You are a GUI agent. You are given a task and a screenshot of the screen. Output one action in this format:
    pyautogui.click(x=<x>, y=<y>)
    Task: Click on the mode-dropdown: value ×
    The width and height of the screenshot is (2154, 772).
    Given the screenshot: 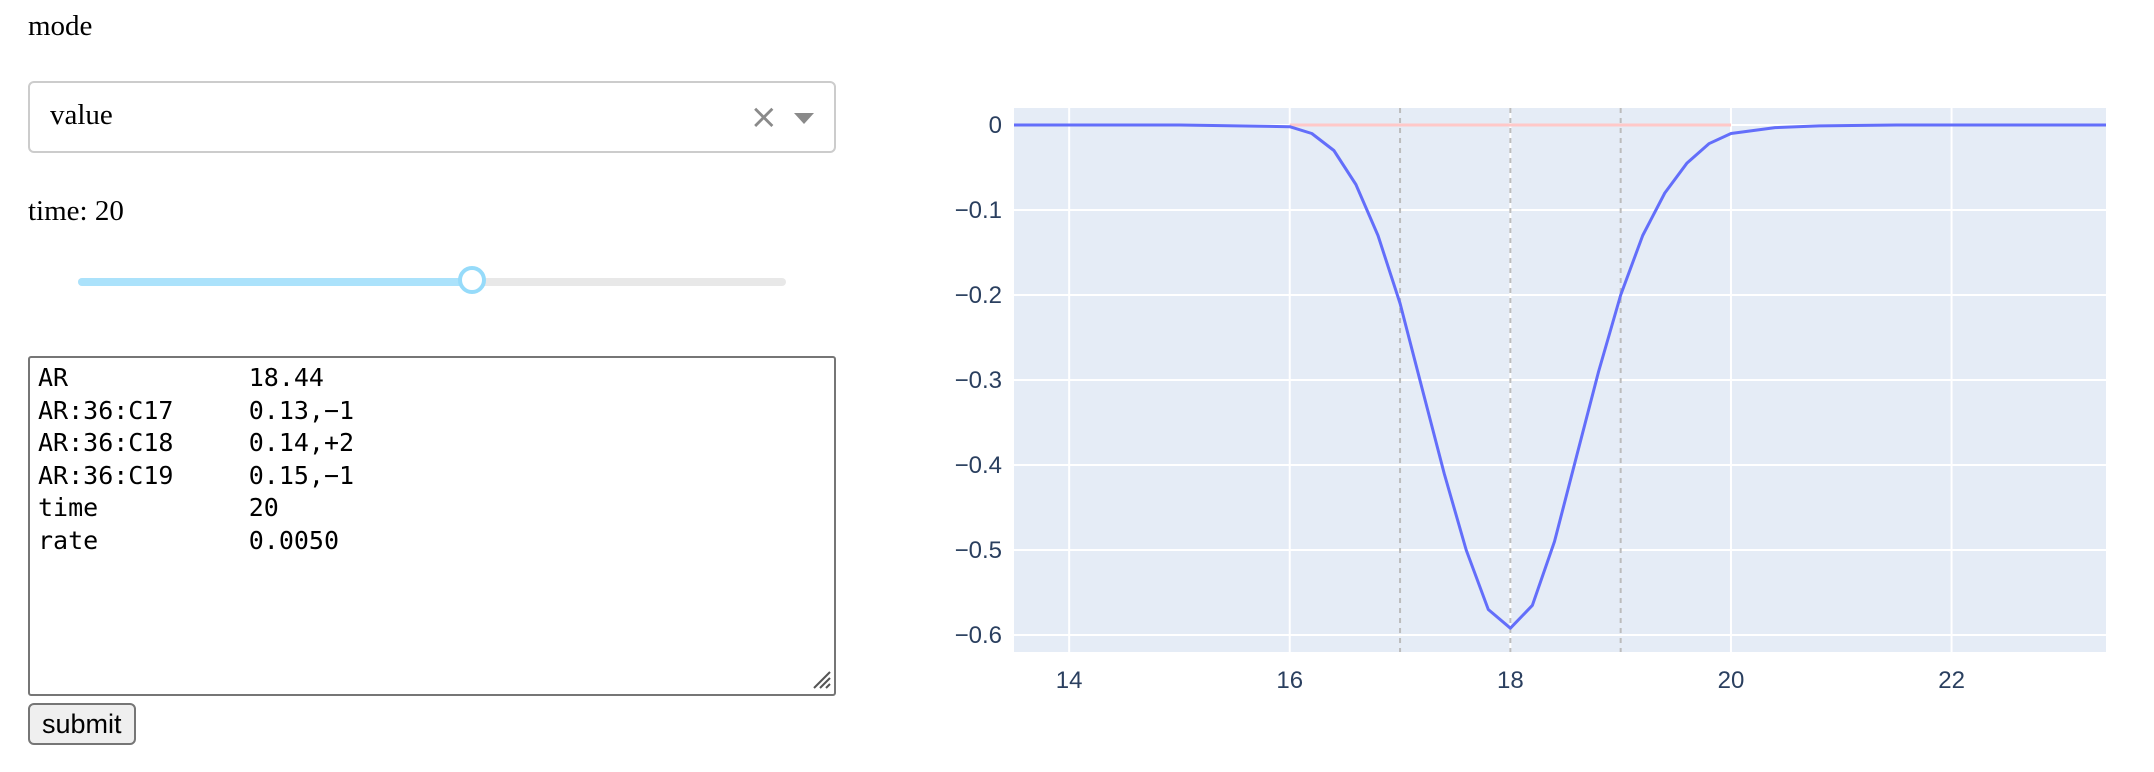 What is the action you would take?
    pyautogui.click(x=432, y=117)
    